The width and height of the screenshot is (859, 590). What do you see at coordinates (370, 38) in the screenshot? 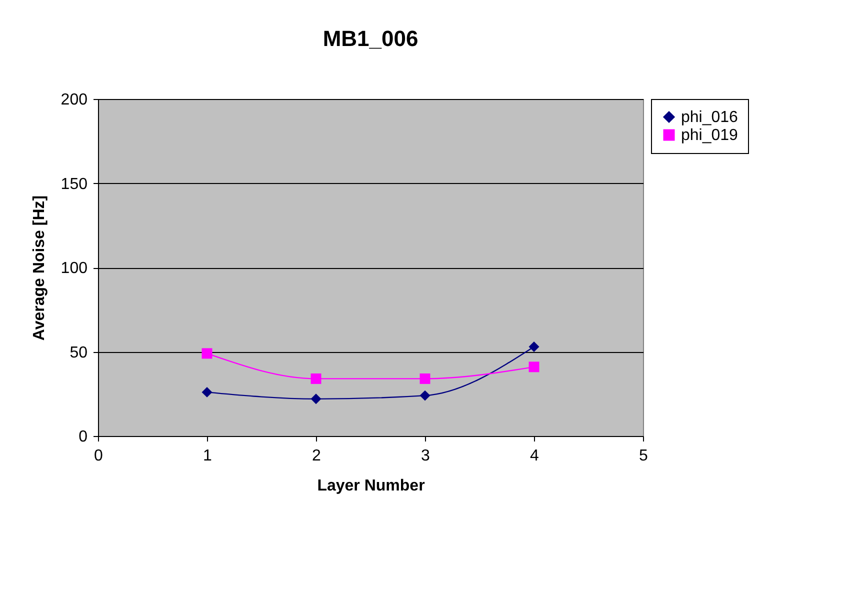
I see `chart-title: MB1_006` at bounding box center [370, 38].